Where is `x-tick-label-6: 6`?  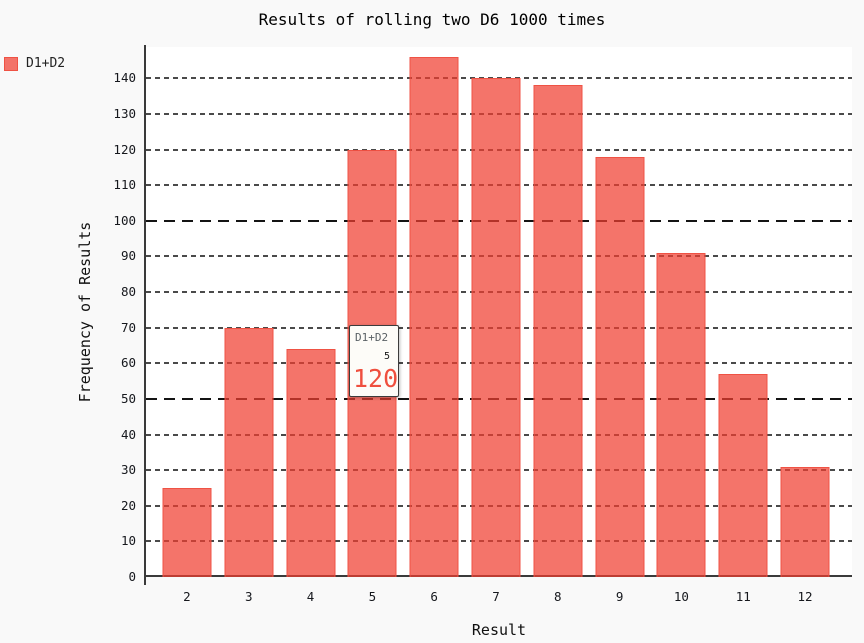
x-tick-label-6: 6 is located at coordinates (434, 596).